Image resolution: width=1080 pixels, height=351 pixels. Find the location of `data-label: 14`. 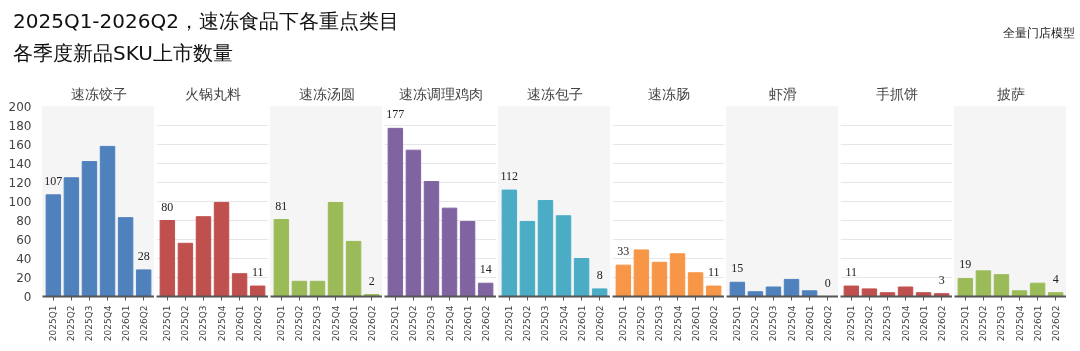

data-label: 14 is located at coordinates (485, 269).